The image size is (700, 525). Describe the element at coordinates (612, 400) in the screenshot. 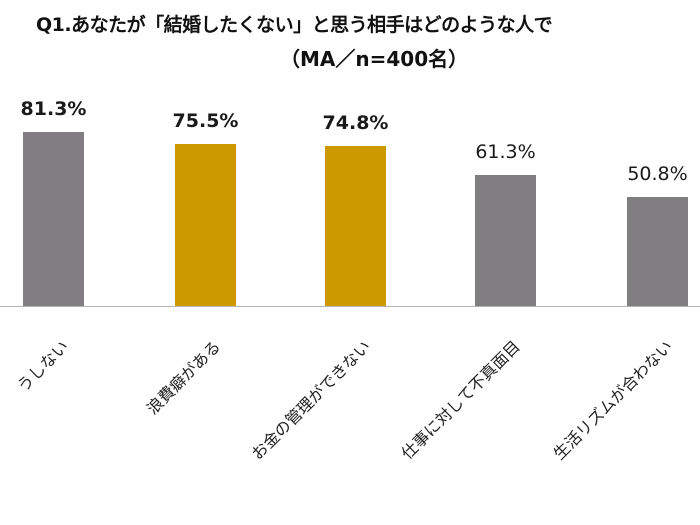

I see `category-label: 生活リズムが合わない` at that location.